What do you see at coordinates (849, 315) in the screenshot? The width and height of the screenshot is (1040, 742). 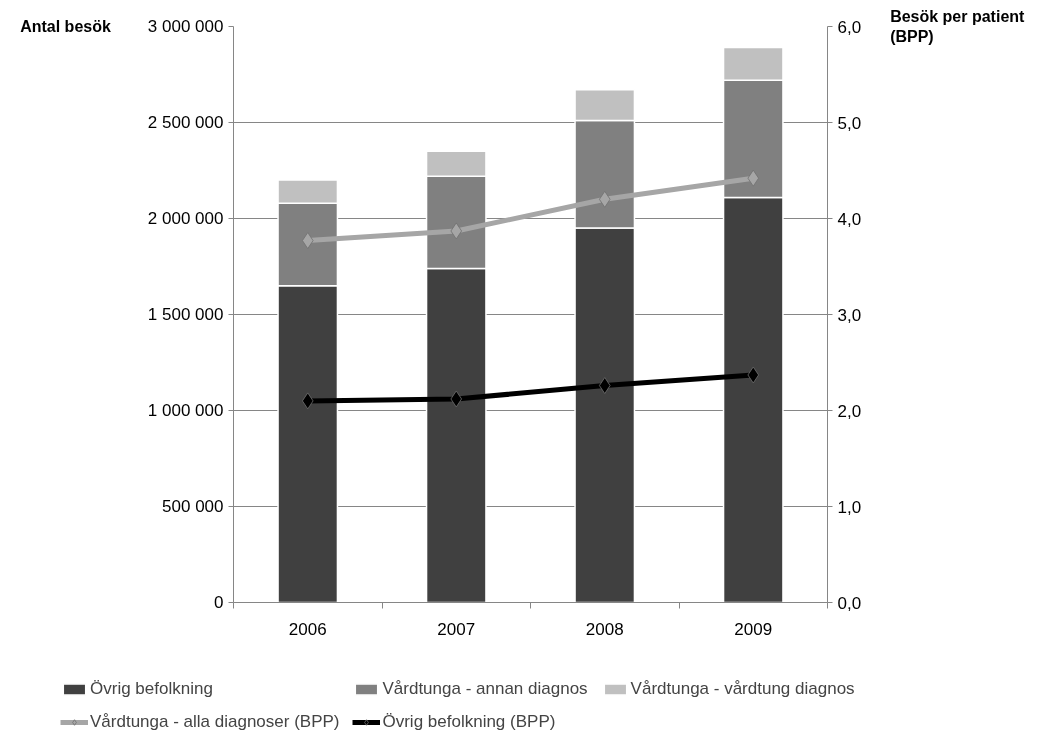 I see `y2-tick-label: 3,0` at bounding box center [849, 315].